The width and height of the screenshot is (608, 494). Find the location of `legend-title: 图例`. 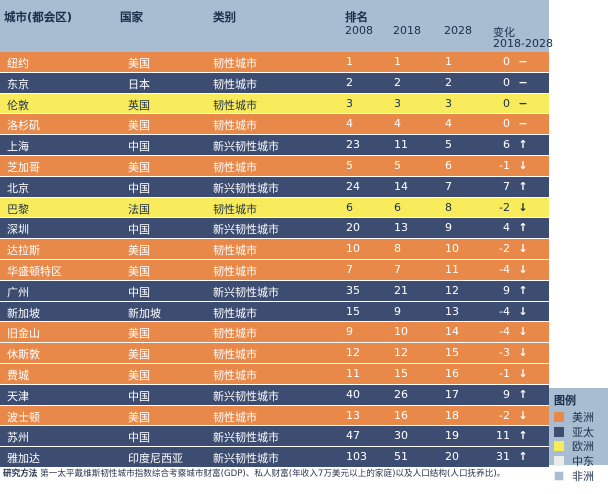

legend-title: 图例 is located at coordinates (565, 400).